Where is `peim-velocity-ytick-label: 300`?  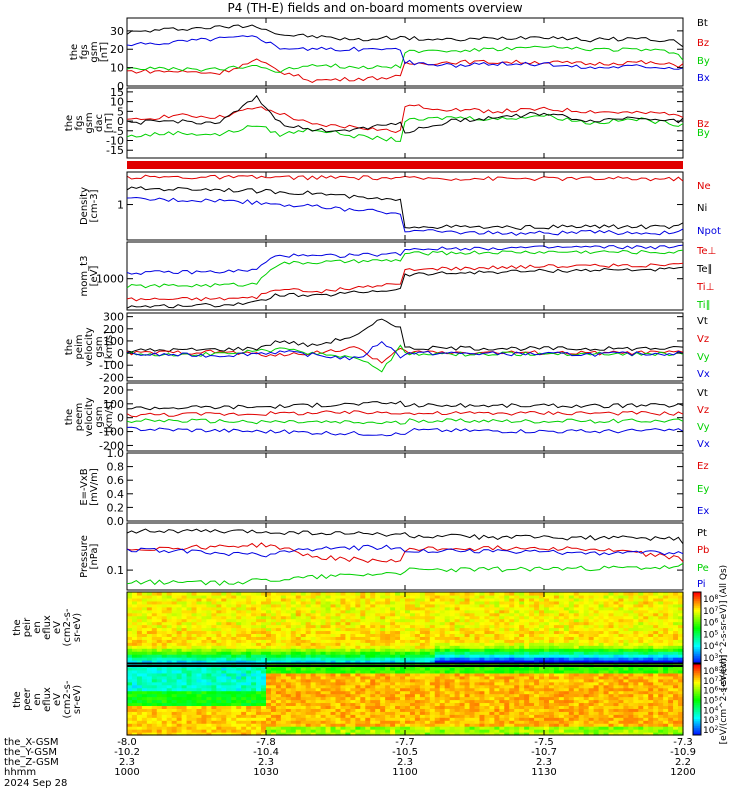 peim-velocity-ytick-label: 300 is located at coordinates (113, 317).